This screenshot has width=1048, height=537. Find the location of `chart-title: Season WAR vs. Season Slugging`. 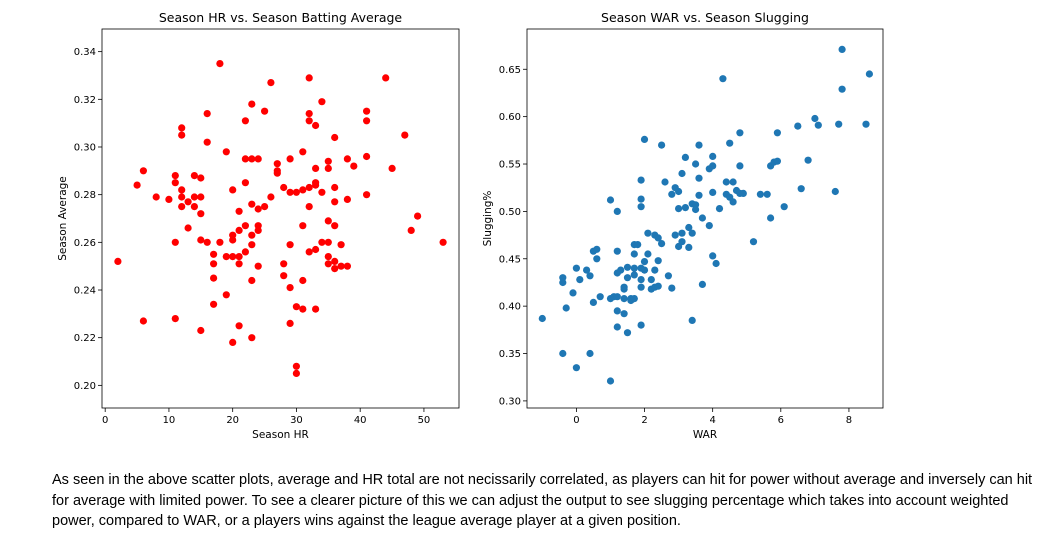

chart-title: Season WAR vs. Season Slugging is located at coordinates (705, 17).